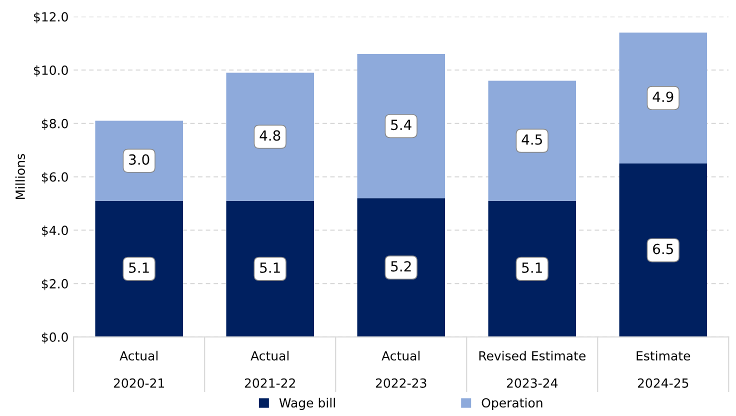 The height and width of the screenshot is (416, 736). What do you see at coordinates (401, 369) in the screenshot?
I see `category-label: Actual 2022-23` at bounding box center [401, 369].